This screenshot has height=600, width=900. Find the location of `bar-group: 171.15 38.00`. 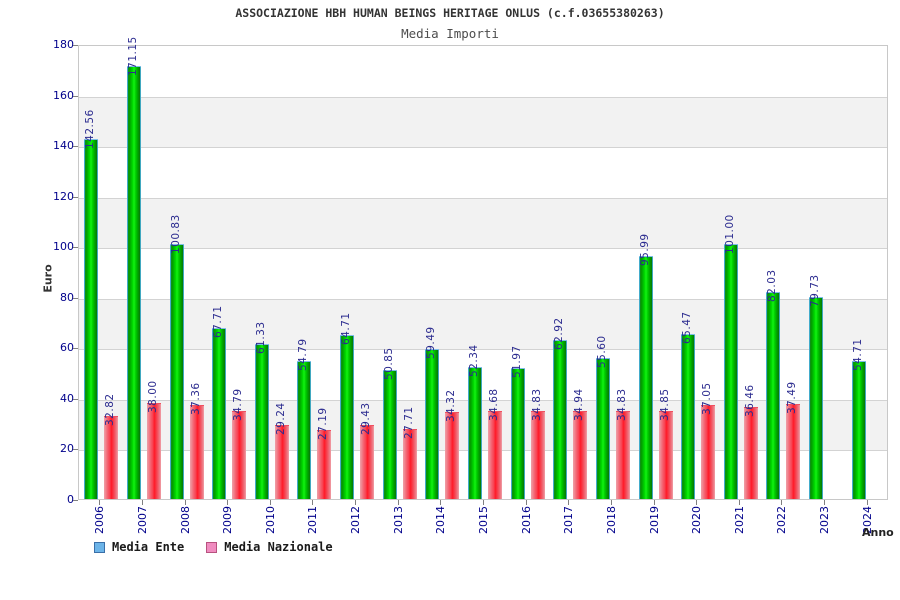

bar-group: 171.15 38.00 is located at coordinates (143, 268).